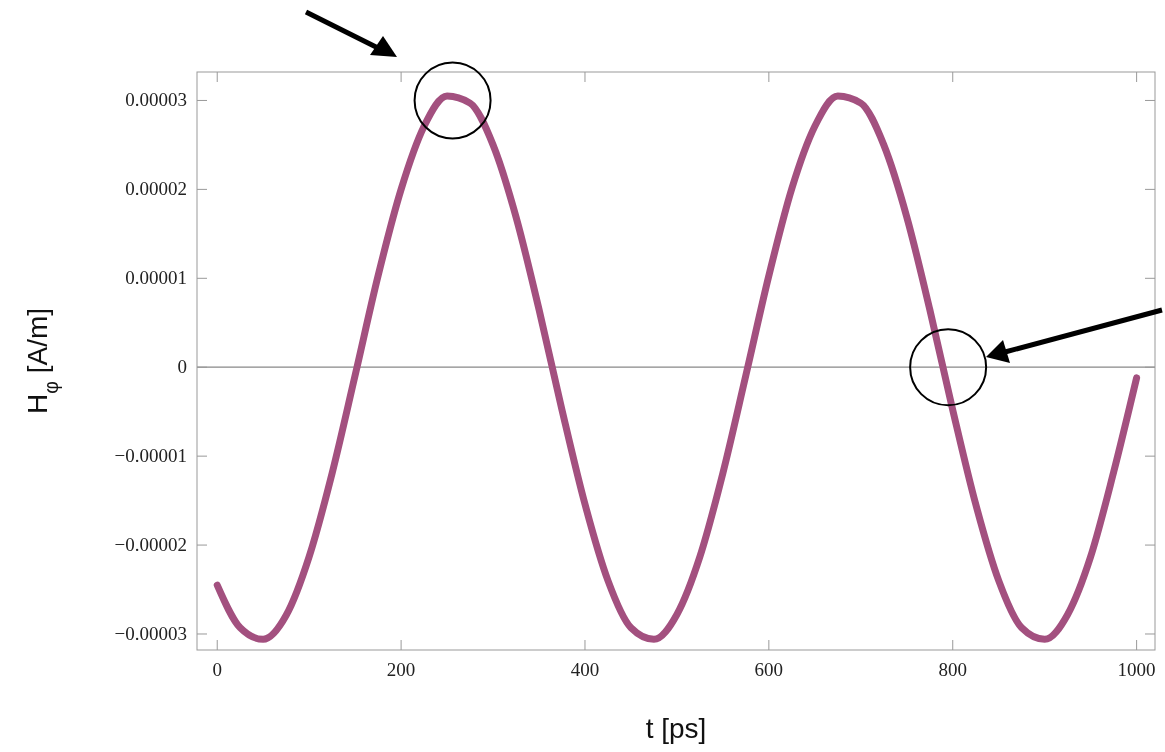  Describe the element at coordinates (150, 633) in the screenshot. I see `y-tick-label: −0.00003` at that location.